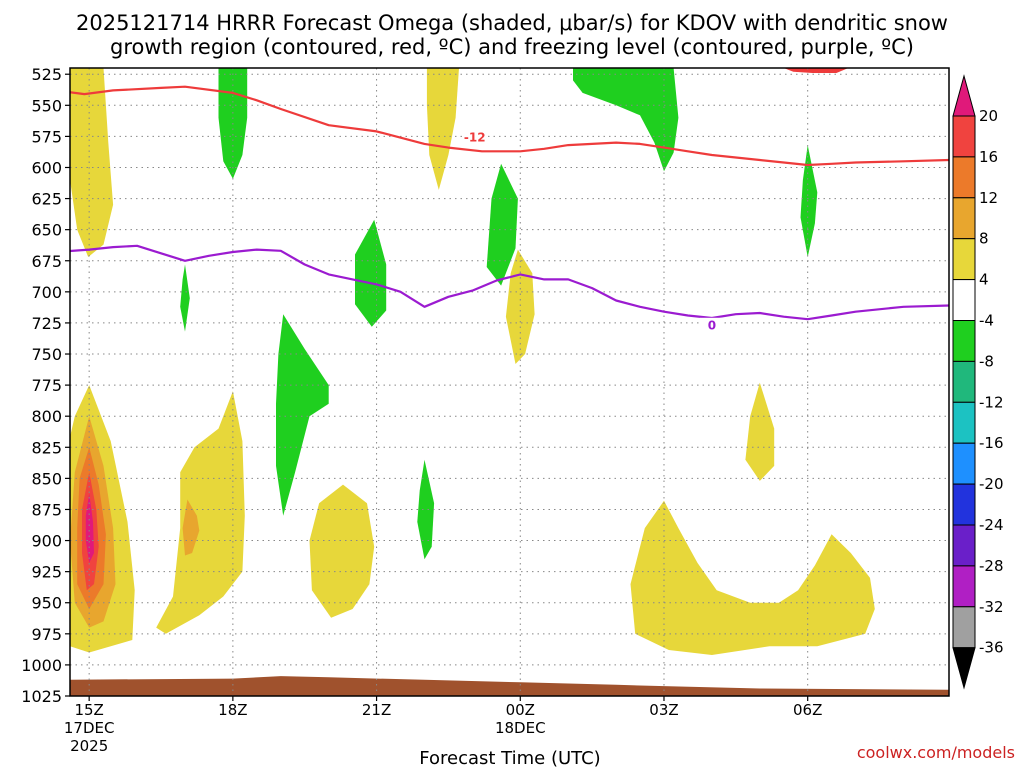 This screenshot has height=768, width=1024. Describe the element at coordinates (46, 603) in the screenshot. I see `y-tick-label-950: 950` at that location.